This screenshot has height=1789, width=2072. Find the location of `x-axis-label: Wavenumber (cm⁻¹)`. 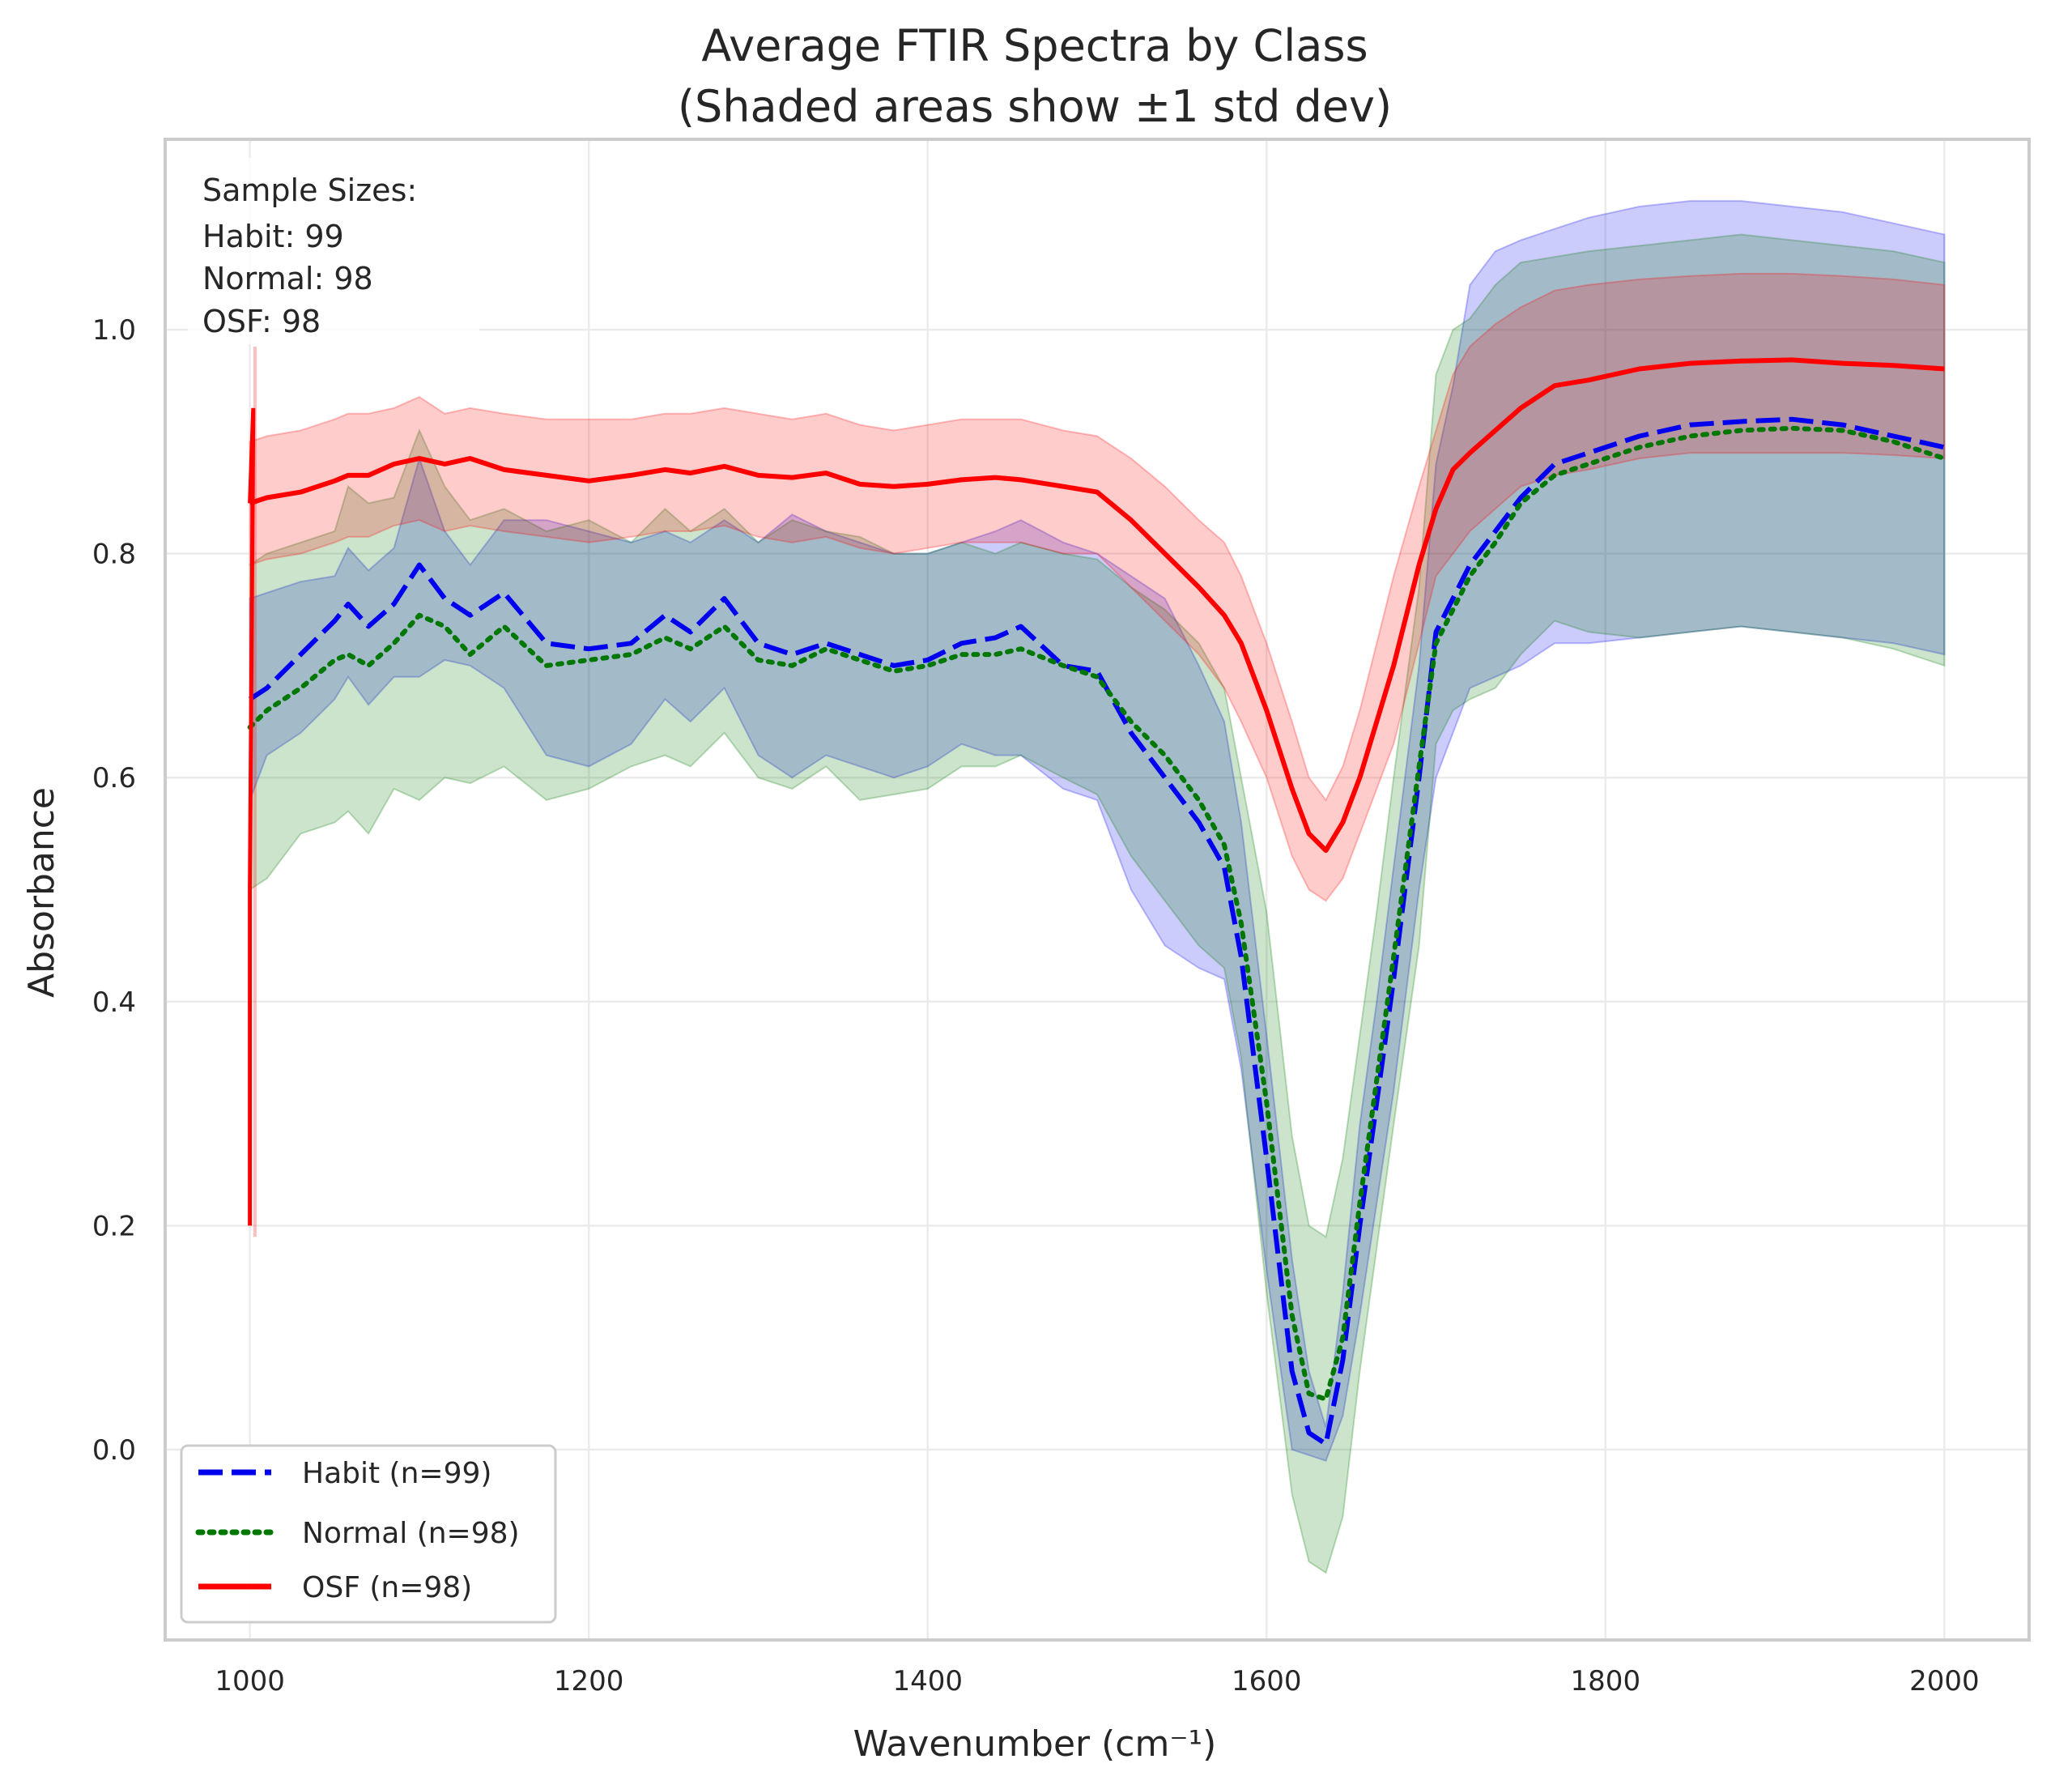

x-axis-label: Wavenumber (cm⁻¹) is located at coordinates (1035, 1744).